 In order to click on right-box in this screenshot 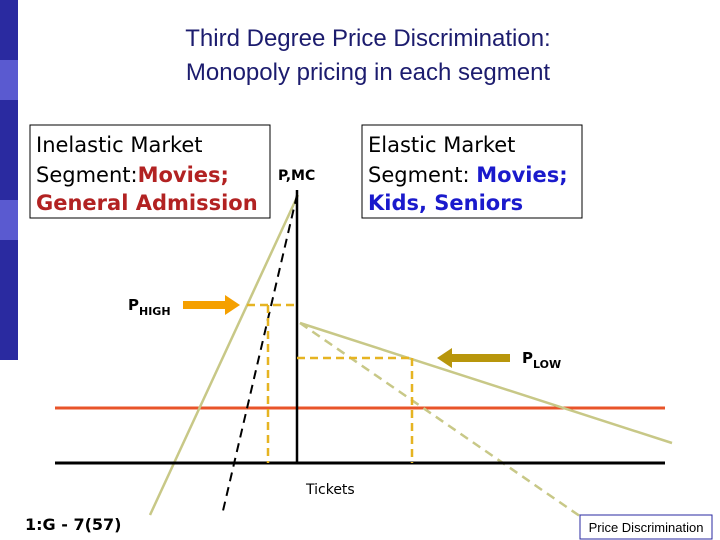, I will do `click(472, 171)`.